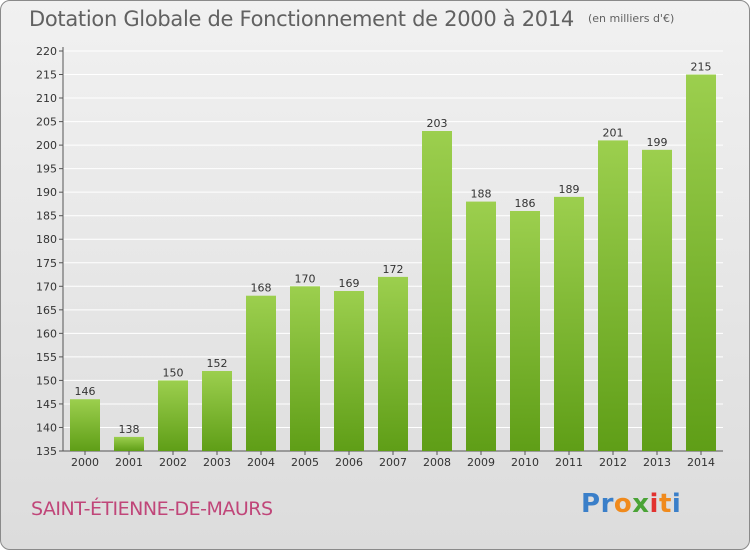 The height and width of the screenshot is (550, 750). What do you see at coordinates (173, 462) in the screenshot?
I see `x-tick-label: 2002` at bounding box center [173, 462].